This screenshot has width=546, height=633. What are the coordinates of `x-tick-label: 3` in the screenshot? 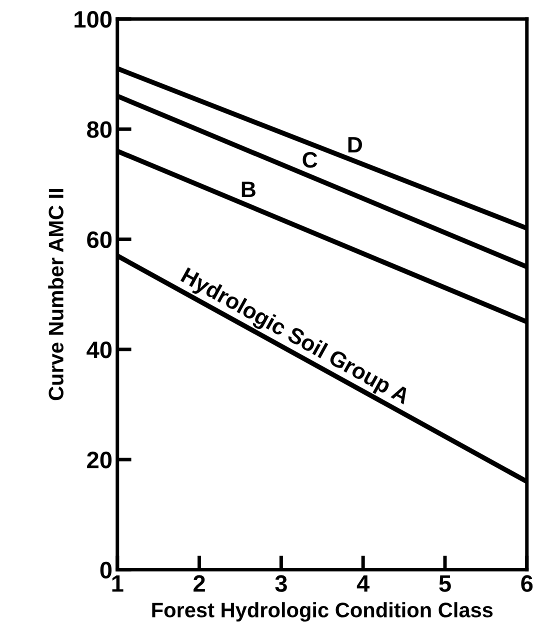 It's located at (281, 583).